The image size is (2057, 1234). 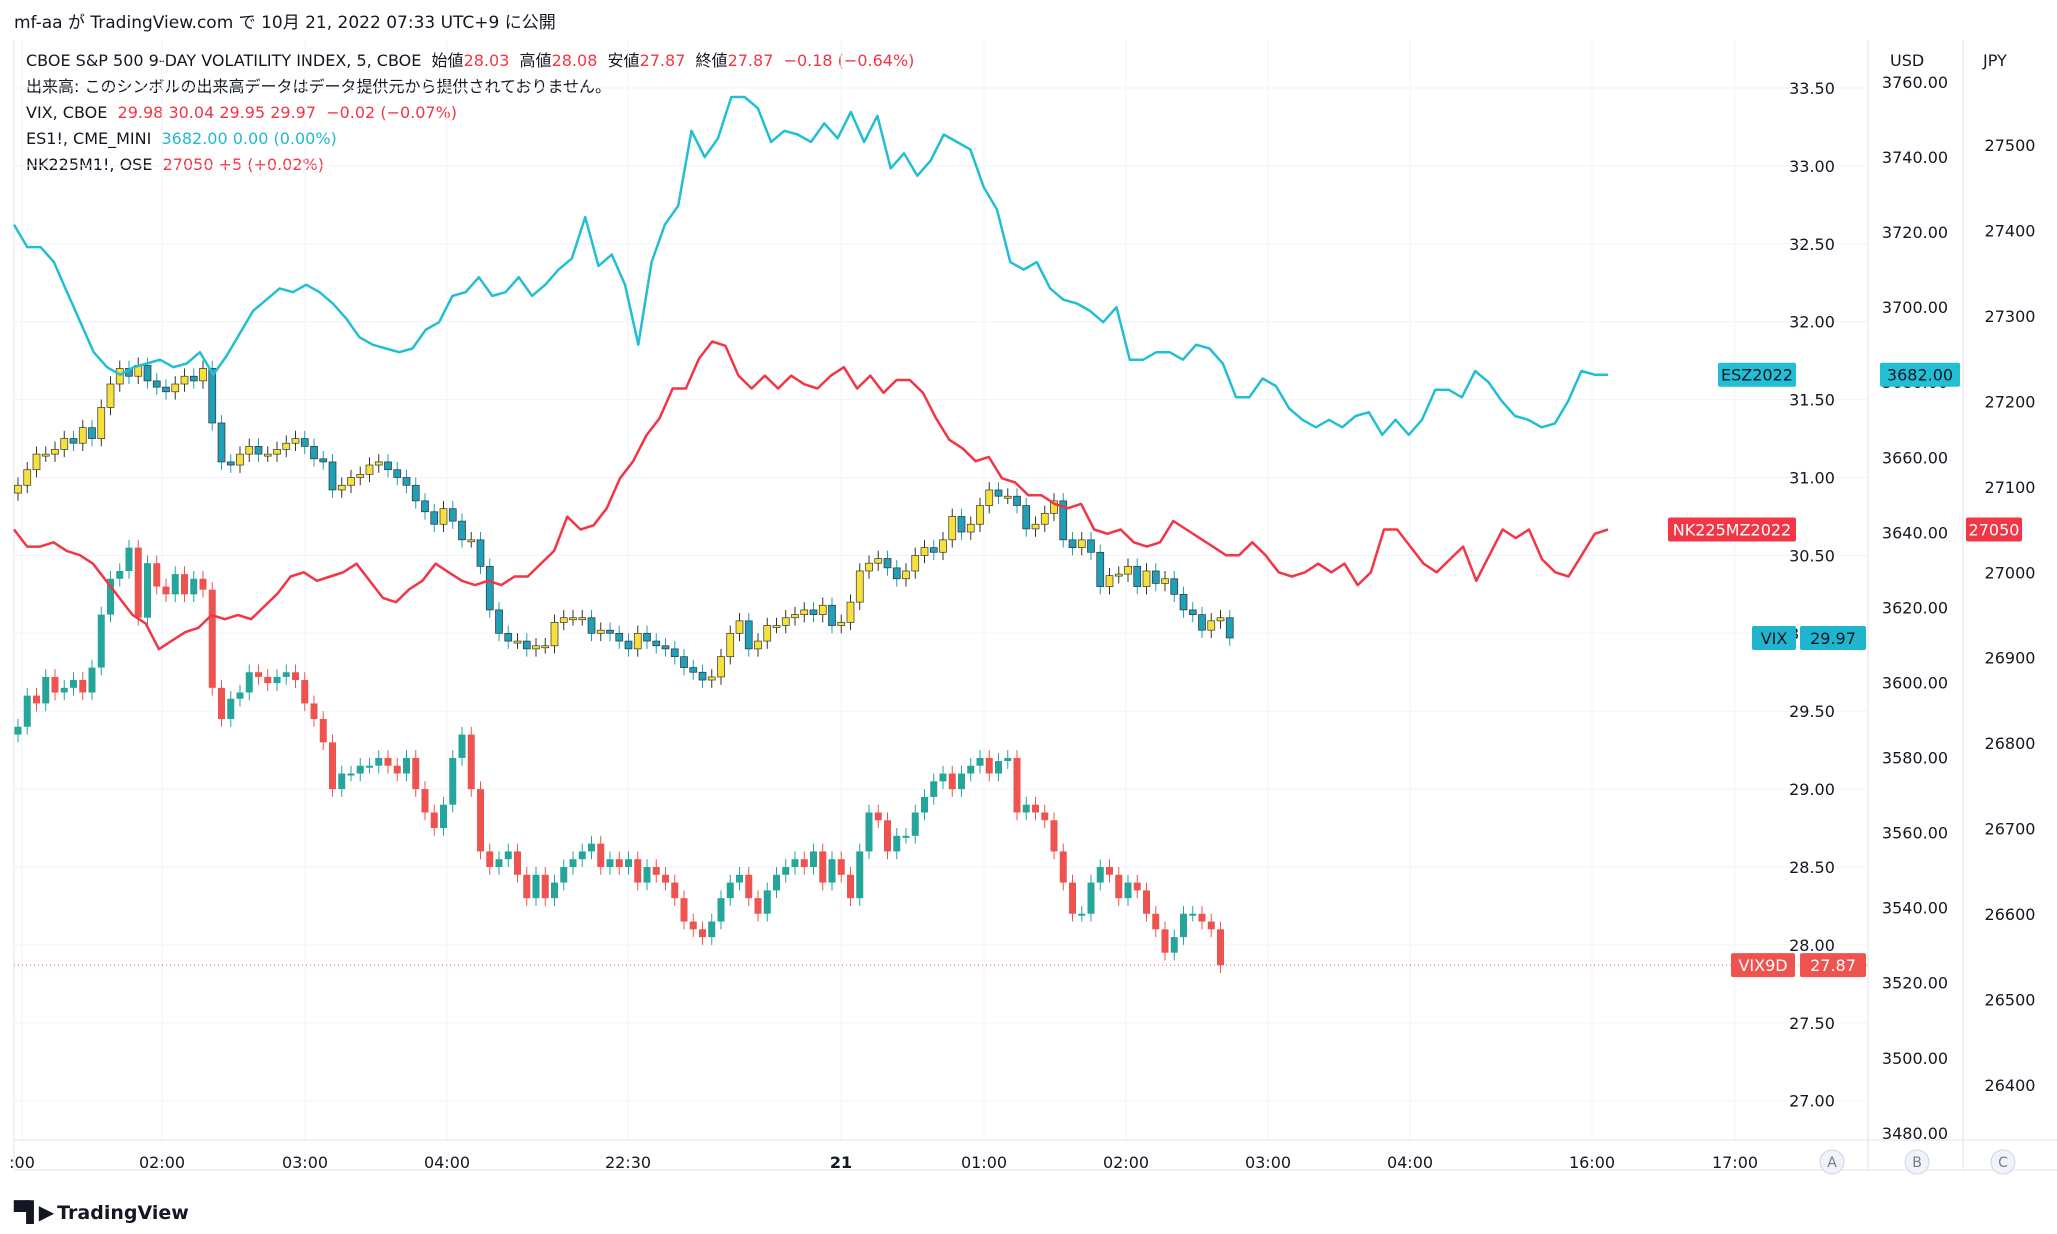 I want to click on vix-name-label: VIX, so click(x=1774, y=638).